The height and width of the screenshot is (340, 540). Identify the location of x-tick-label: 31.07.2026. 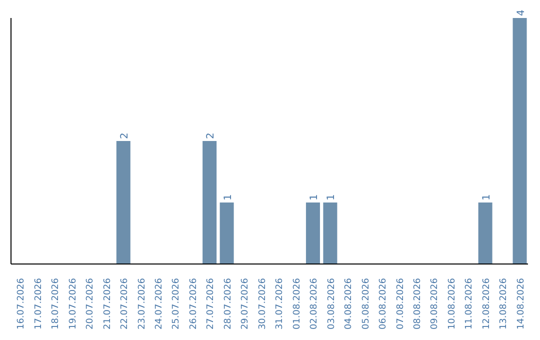
(280, 304).